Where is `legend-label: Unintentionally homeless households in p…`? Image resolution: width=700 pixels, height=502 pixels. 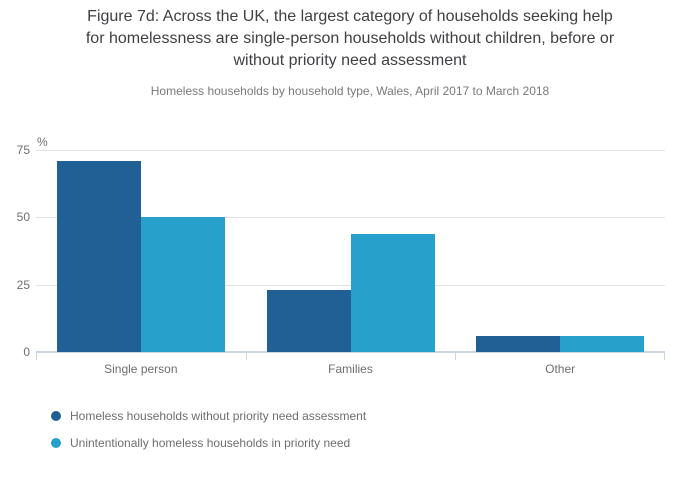
legend-label: Unintentionally homeless households in p… is located at coordinates (210, 443).